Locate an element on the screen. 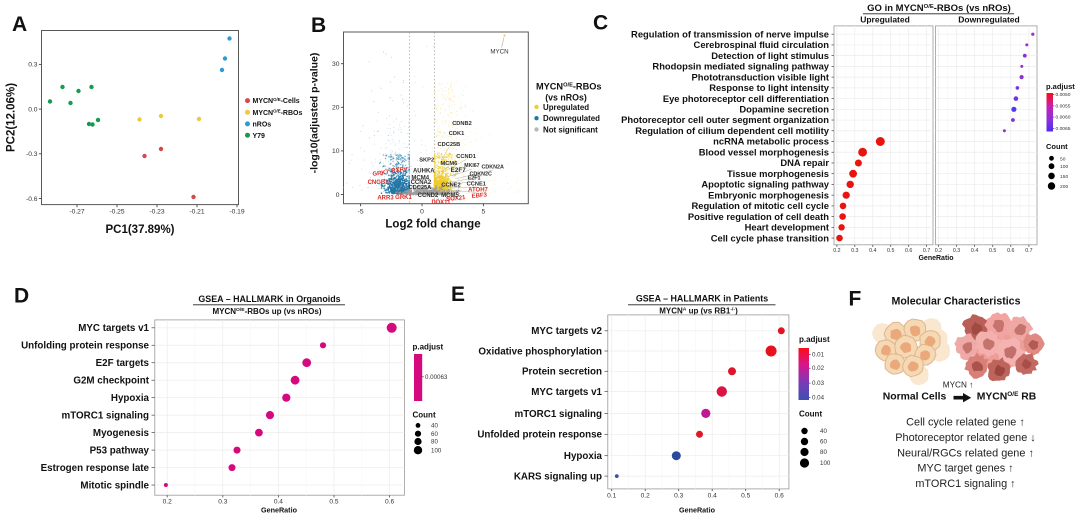 The height and width of the screenshot is (523, 1080). svg-text: Cell cycle related gene ↑ is located at coordinates (965, 423).